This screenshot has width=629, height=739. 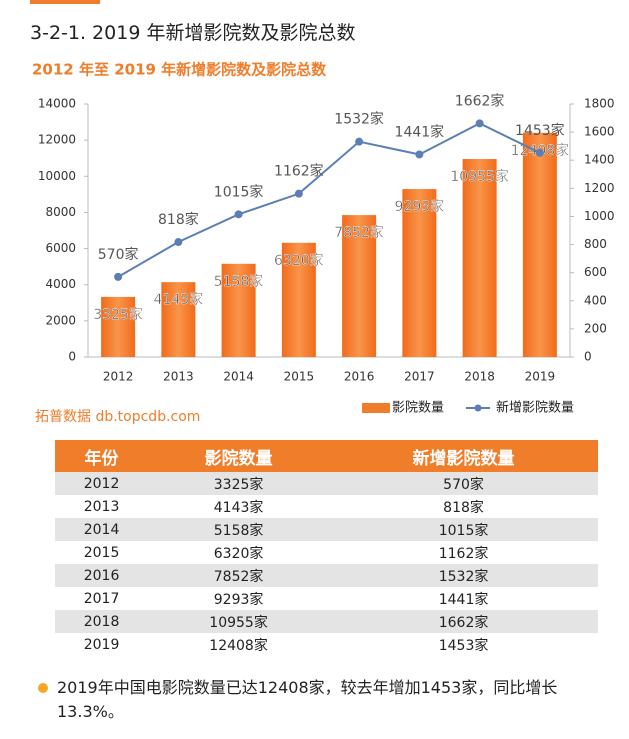 What do you see at coordinates (60, 320) in the screenshot?
I see `y-tick-label: 2000` at bounding box center [60, 320].